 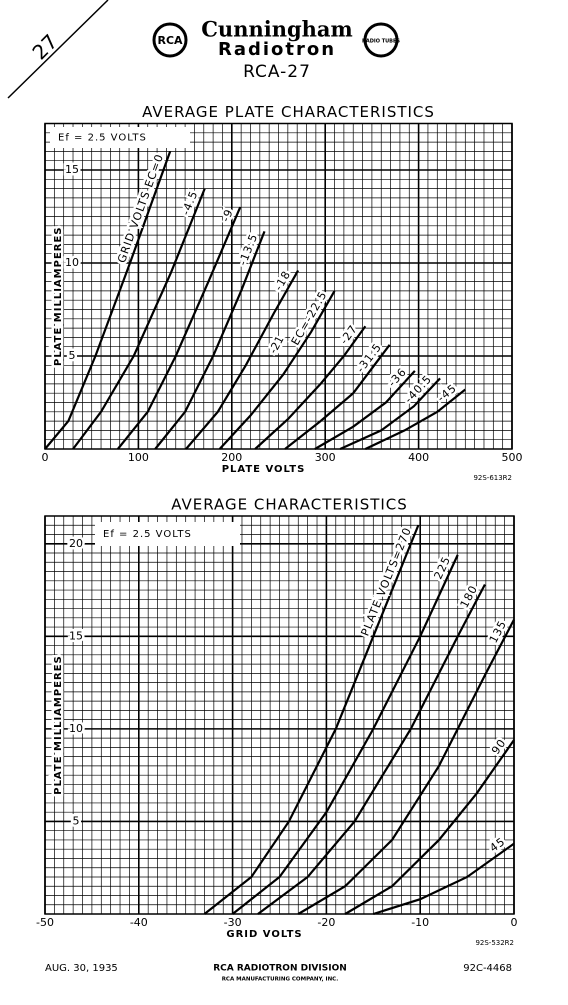 I want to click on logo-right, so click(x=381, y=40).